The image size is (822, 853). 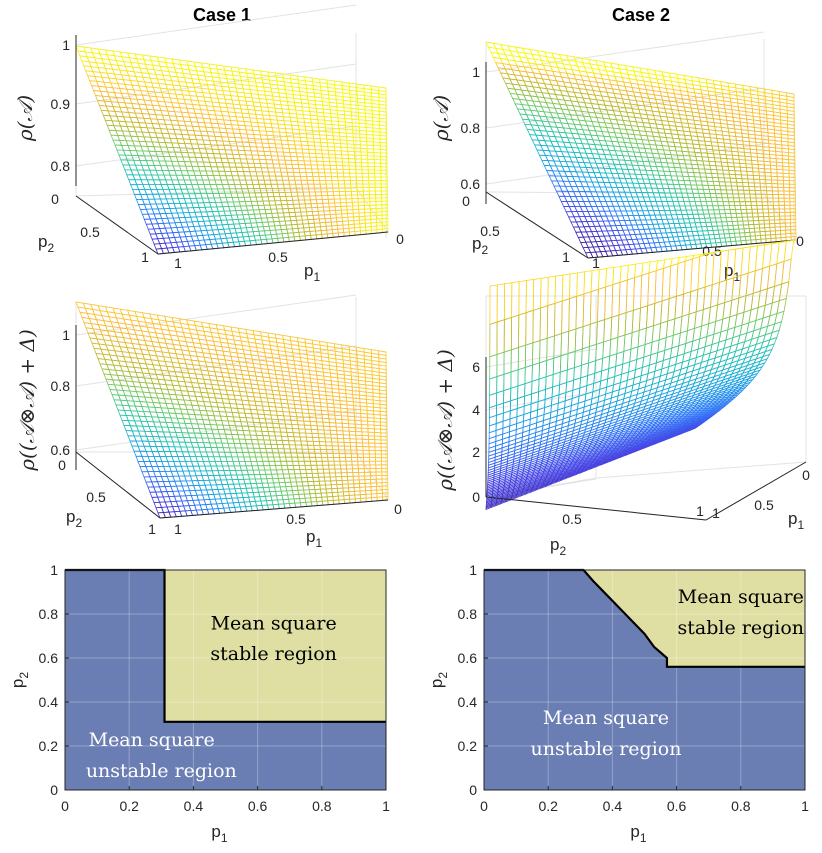 I want to click on z-tick-label: 0.9, so click(x=61, y=104).